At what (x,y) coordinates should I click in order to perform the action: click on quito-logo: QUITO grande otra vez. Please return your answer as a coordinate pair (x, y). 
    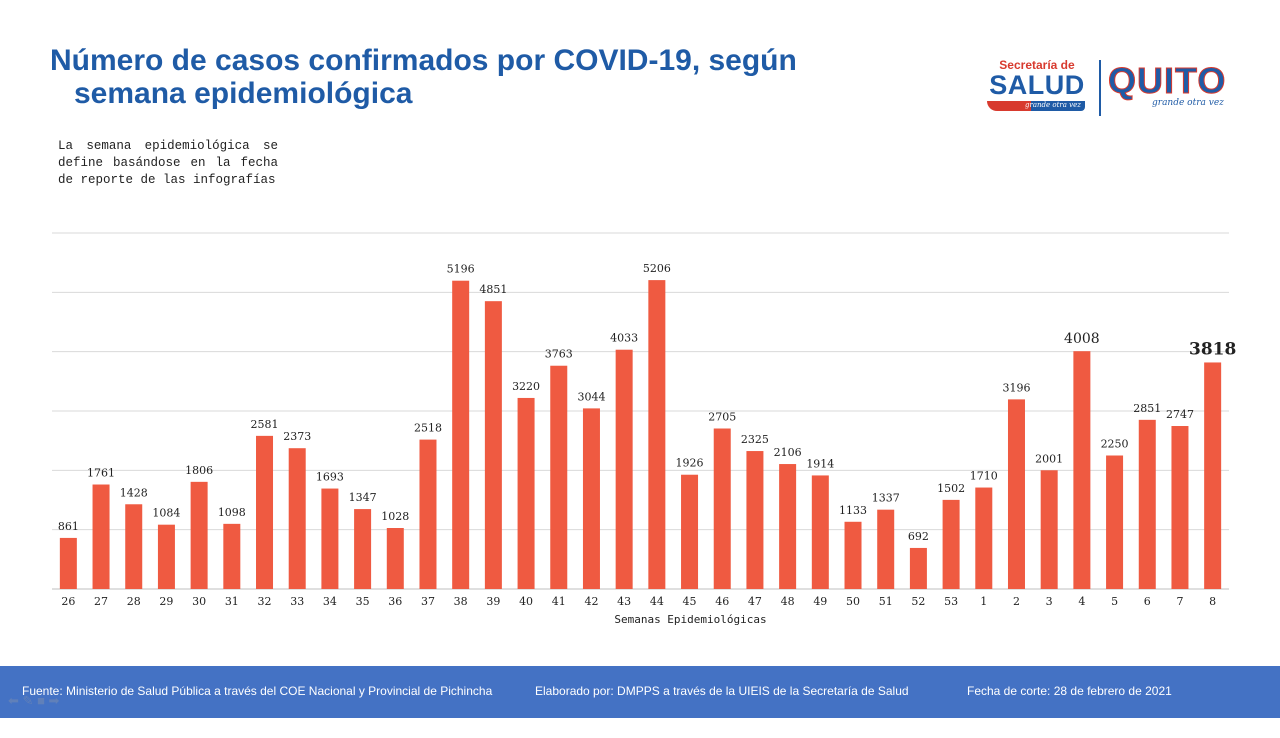
    Looking at the image, I should click on (1167, 88).